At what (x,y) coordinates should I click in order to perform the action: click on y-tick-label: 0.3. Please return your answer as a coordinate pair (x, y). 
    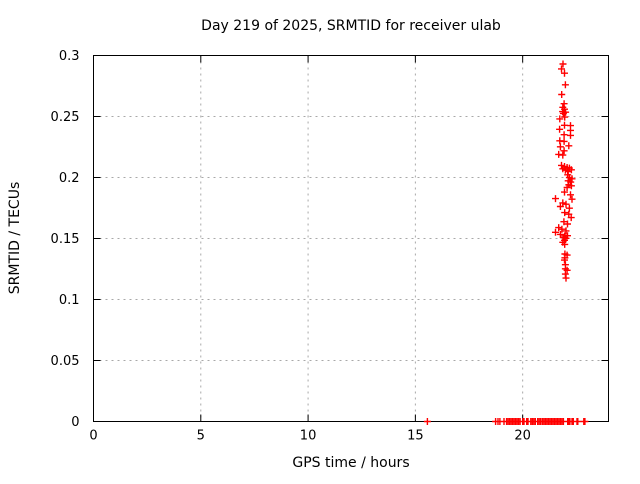
    Looking at the image, I should click on (69, 56).